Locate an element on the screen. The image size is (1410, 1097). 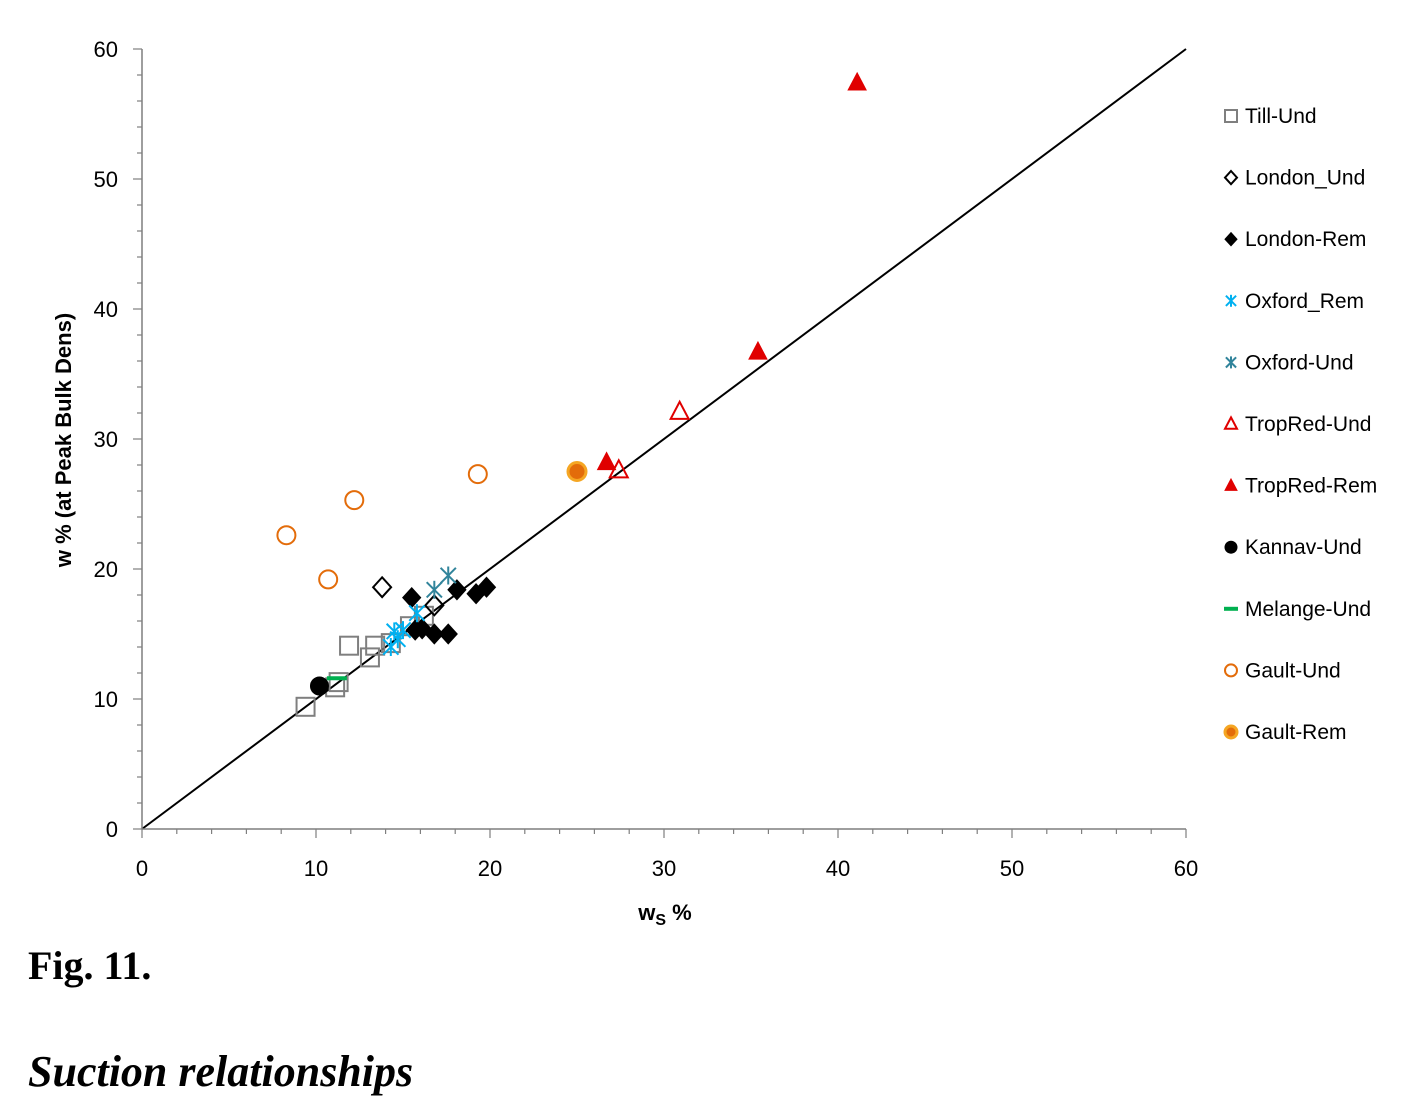
legend-item-oxford-und: Oxford-Und is located at coordinates (1289, 362).